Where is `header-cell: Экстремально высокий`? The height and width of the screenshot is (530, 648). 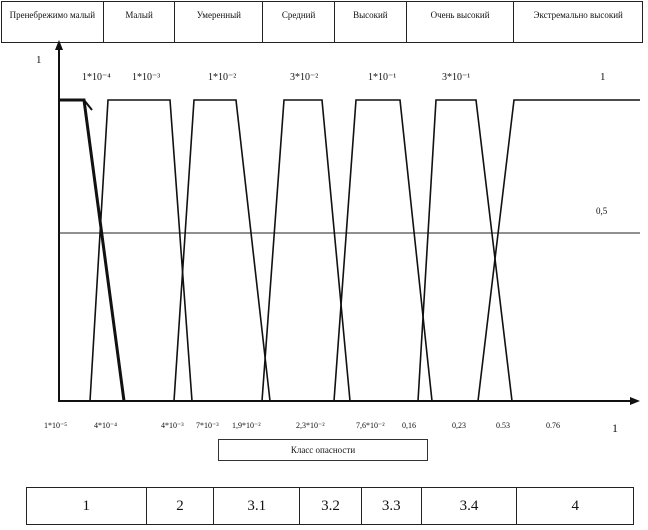
header-cell: Экстремально высокий is located at coordinates (578, 15).